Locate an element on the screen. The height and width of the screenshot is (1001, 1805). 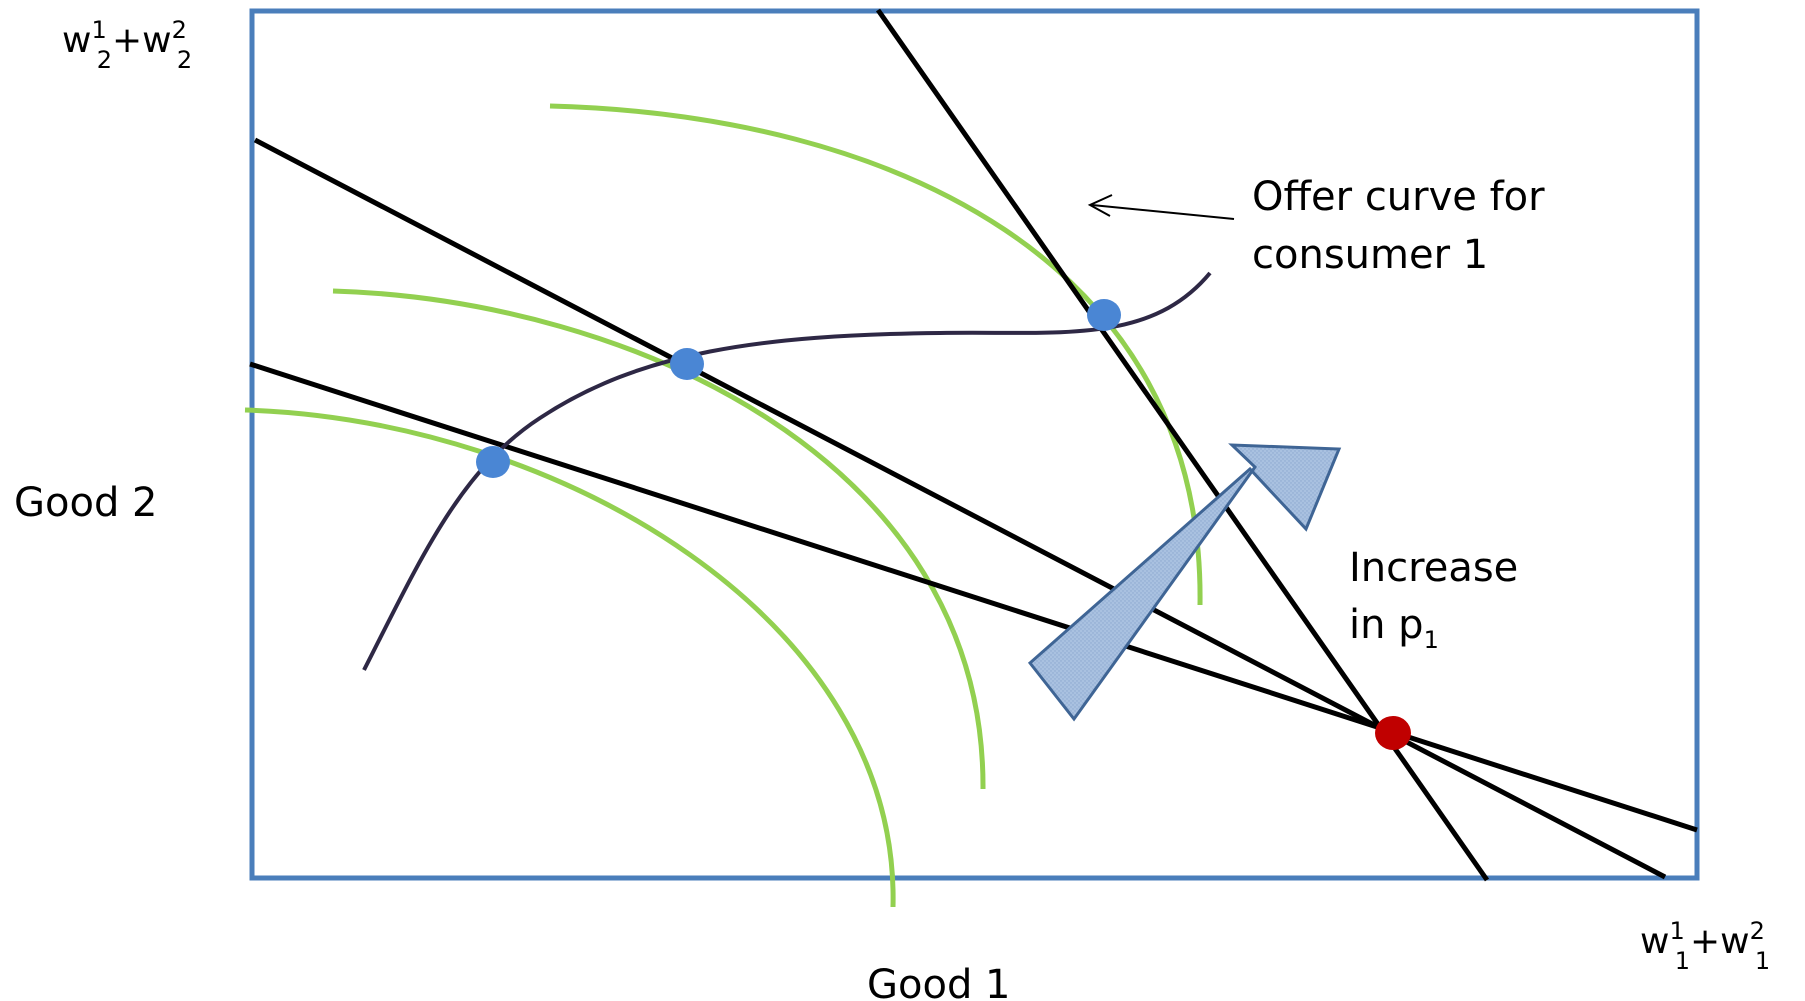
x-endowment-w: w is located at coordinates (1654, 941).